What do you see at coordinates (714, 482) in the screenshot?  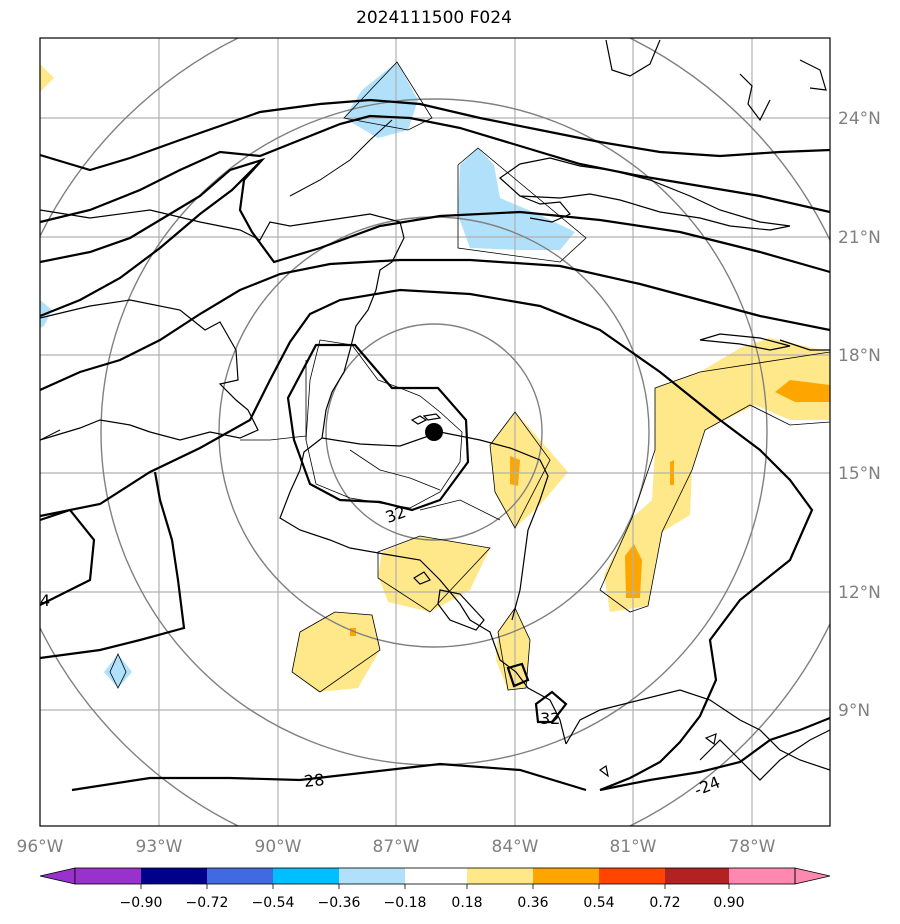 I see `caribbean-box` at bounding box center [714, 482].